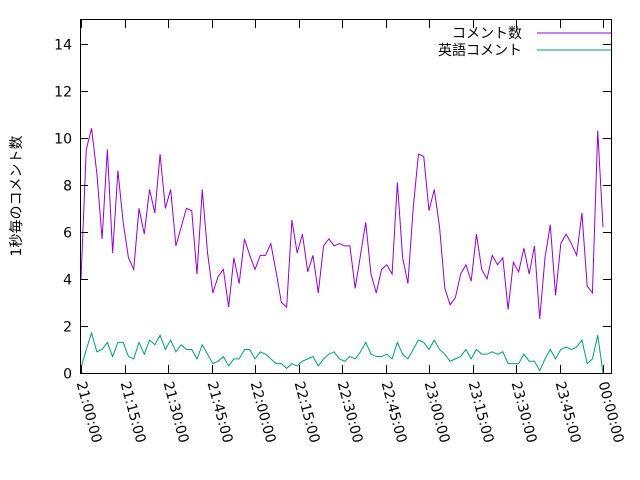 Image resolution: width=640 pixels, height=480 pixels. What do you see at coordinates (487, 34) in the screenshot?
I see `legend-label: コメント数` at bounding box center [487, 34].